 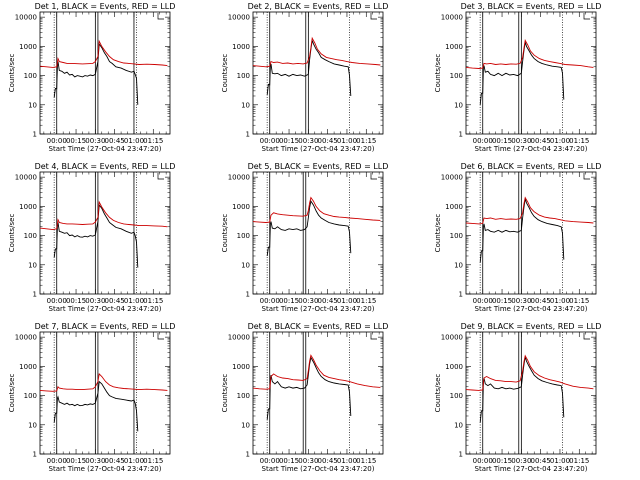 I want to click on chart-title: Det 8, BLACK = Events, RED = LLD, so click(x=318, y=326).